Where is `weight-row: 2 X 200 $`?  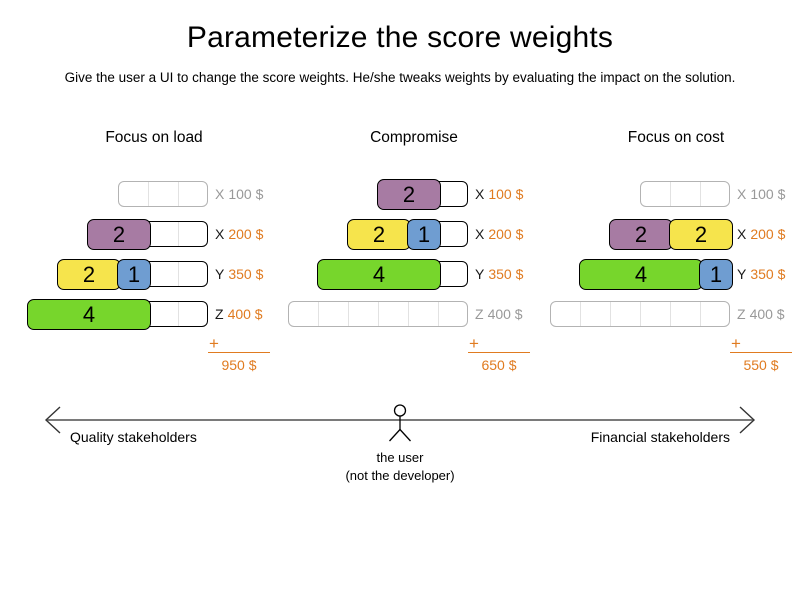
weight-row: 2 X 200 $ is located at coordinates (145, 234).